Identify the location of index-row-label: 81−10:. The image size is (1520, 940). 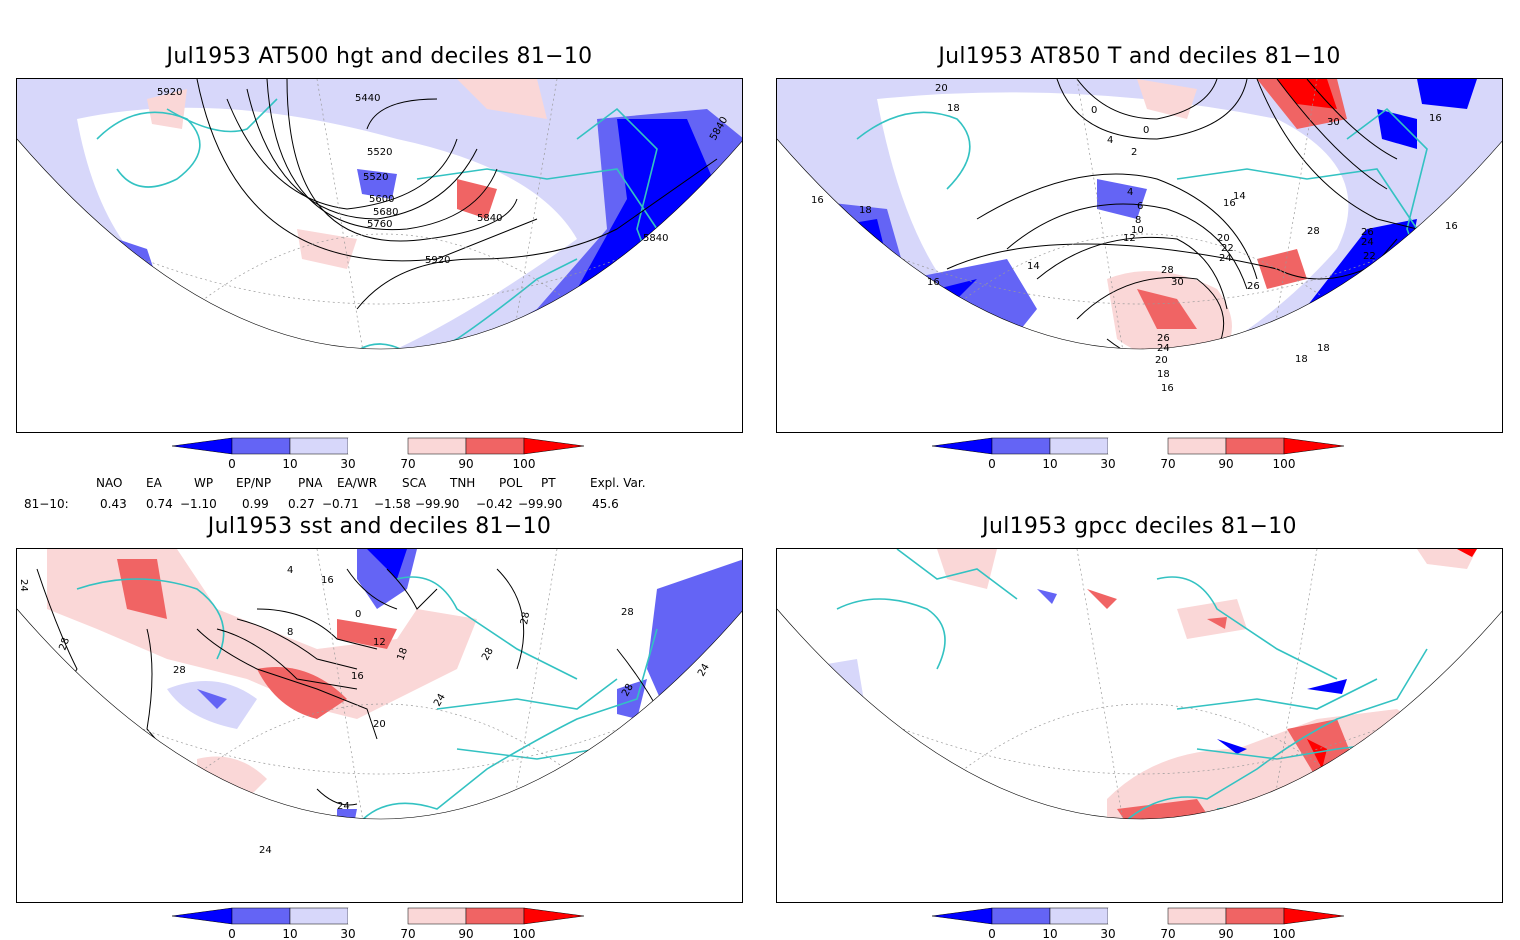
(46, 504).